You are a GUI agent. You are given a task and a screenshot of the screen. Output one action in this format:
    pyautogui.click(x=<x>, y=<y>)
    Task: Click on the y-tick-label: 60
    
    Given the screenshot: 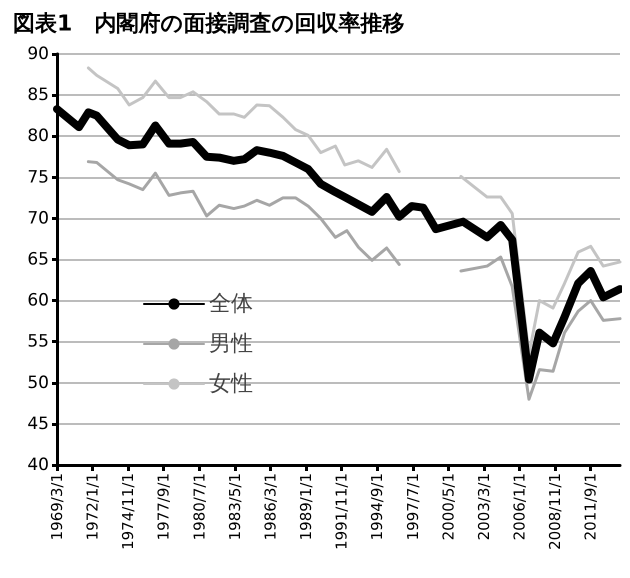 What is the action you would take?
    pyautogui.click(x=38, y=300)
    